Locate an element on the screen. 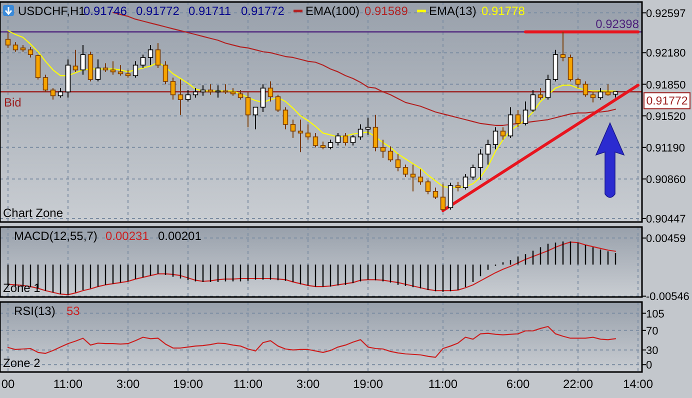  legend-label: EMA(100) is located at coordinates (333, 11).